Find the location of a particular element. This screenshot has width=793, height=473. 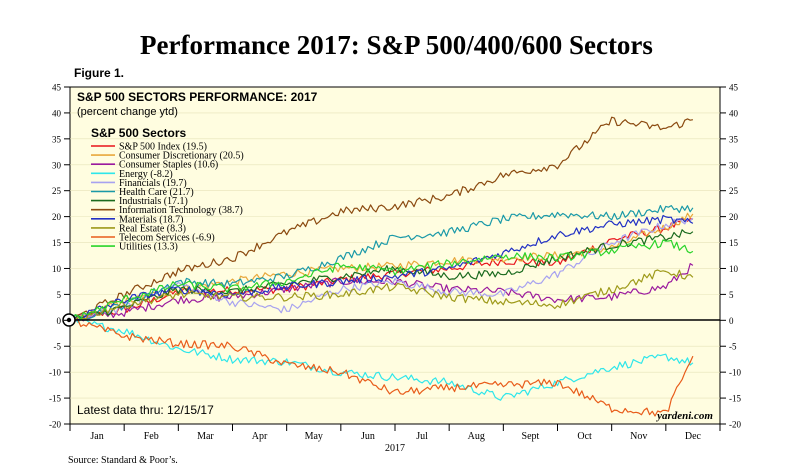

y-tick-label-right: 30 is located at coordinates (734, 165).